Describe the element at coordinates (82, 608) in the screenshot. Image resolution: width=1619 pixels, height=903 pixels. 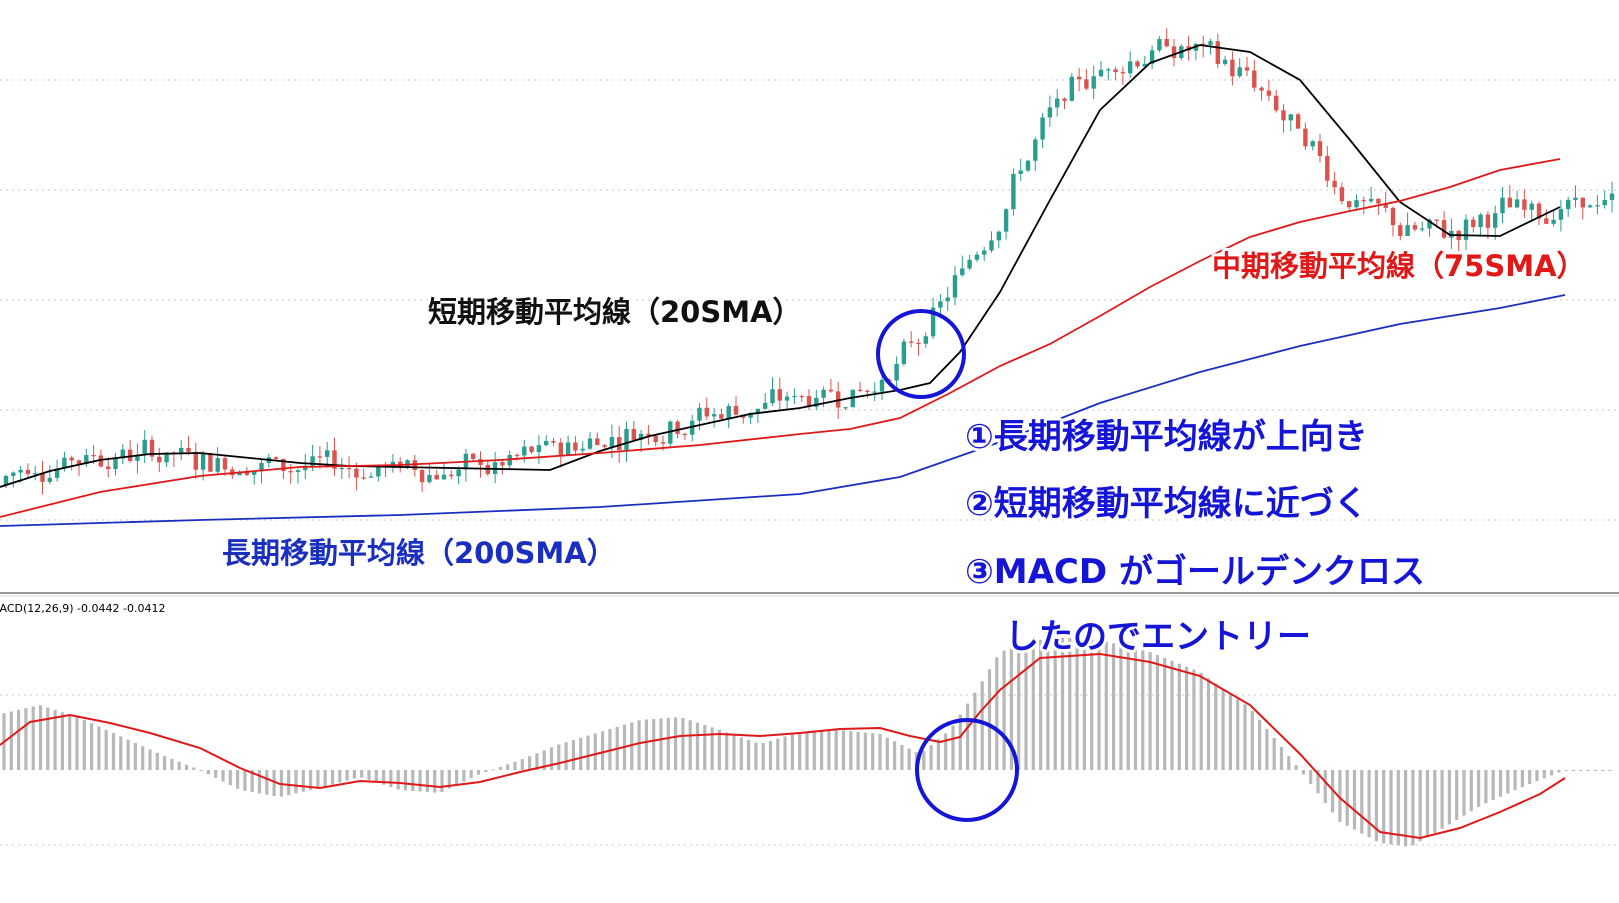
I see `macd-header: MACD(12,26,9) -0.0442 -0.0412` at that location.